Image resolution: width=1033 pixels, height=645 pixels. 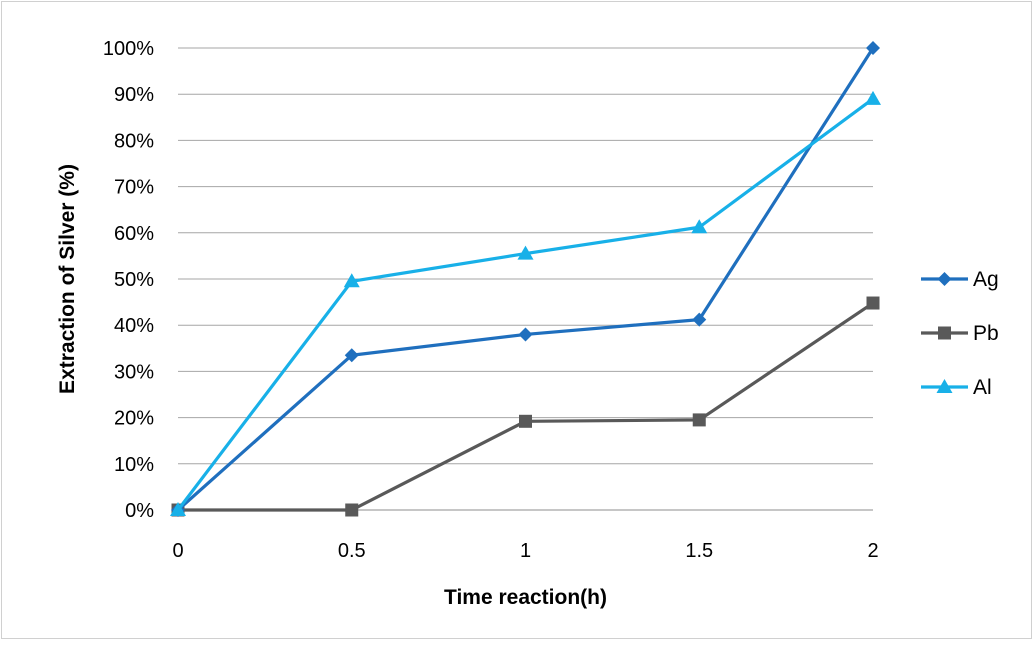 I want to click on y-tick-label: 40%, so click(x=134, y=326).